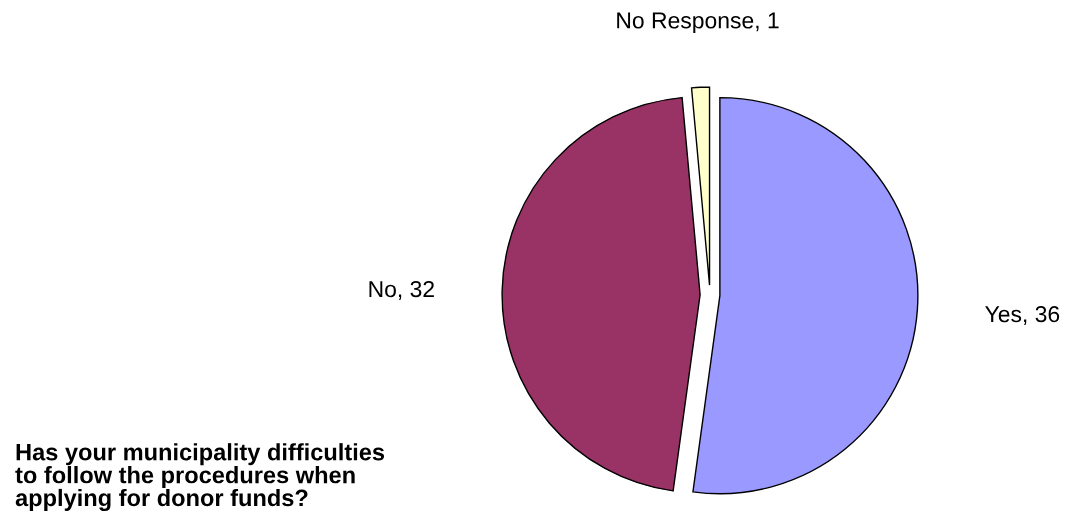  What do you see at coordinates (416, 290) in the screenshot?
I see `data-label: , 32` at bounding box center [416, 290].